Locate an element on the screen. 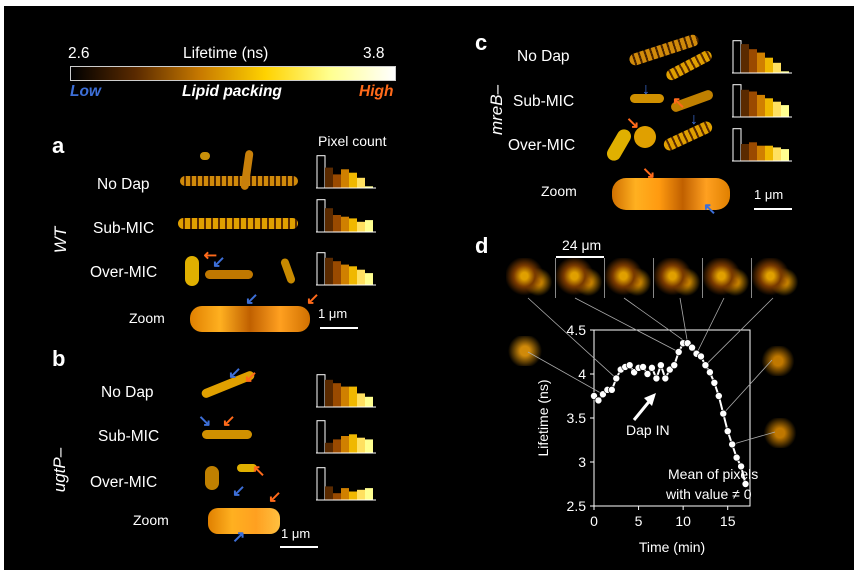 This screenshot has width=858, height=572. y-tick-label: 4 is located at coordinates (582, 374).